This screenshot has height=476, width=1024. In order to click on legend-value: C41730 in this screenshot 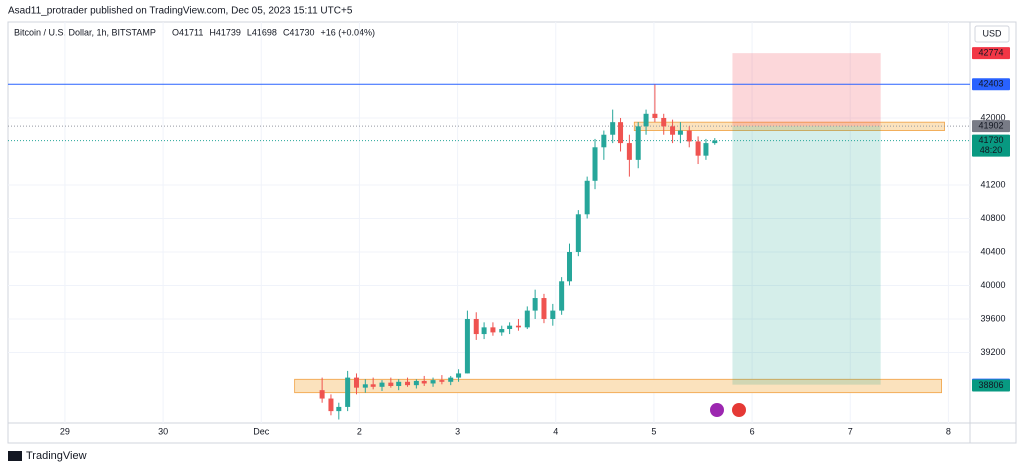, I will do `click(299, 32)`.